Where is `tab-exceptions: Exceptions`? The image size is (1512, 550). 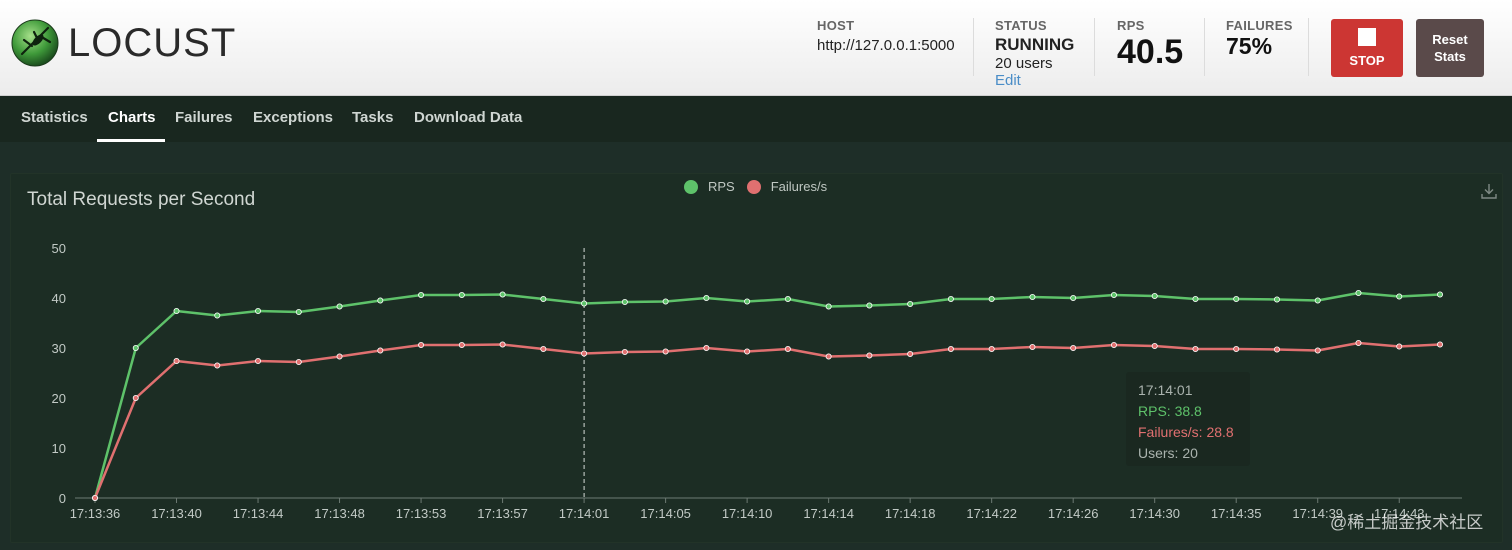 tab-exceptions: Exceptions is located at coordinates (293, 117).